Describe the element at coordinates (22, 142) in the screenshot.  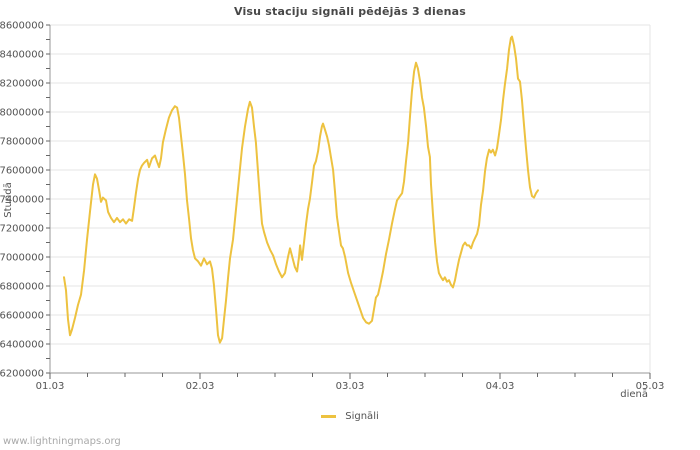
I see `y-tick-label: 7800000` at that location.